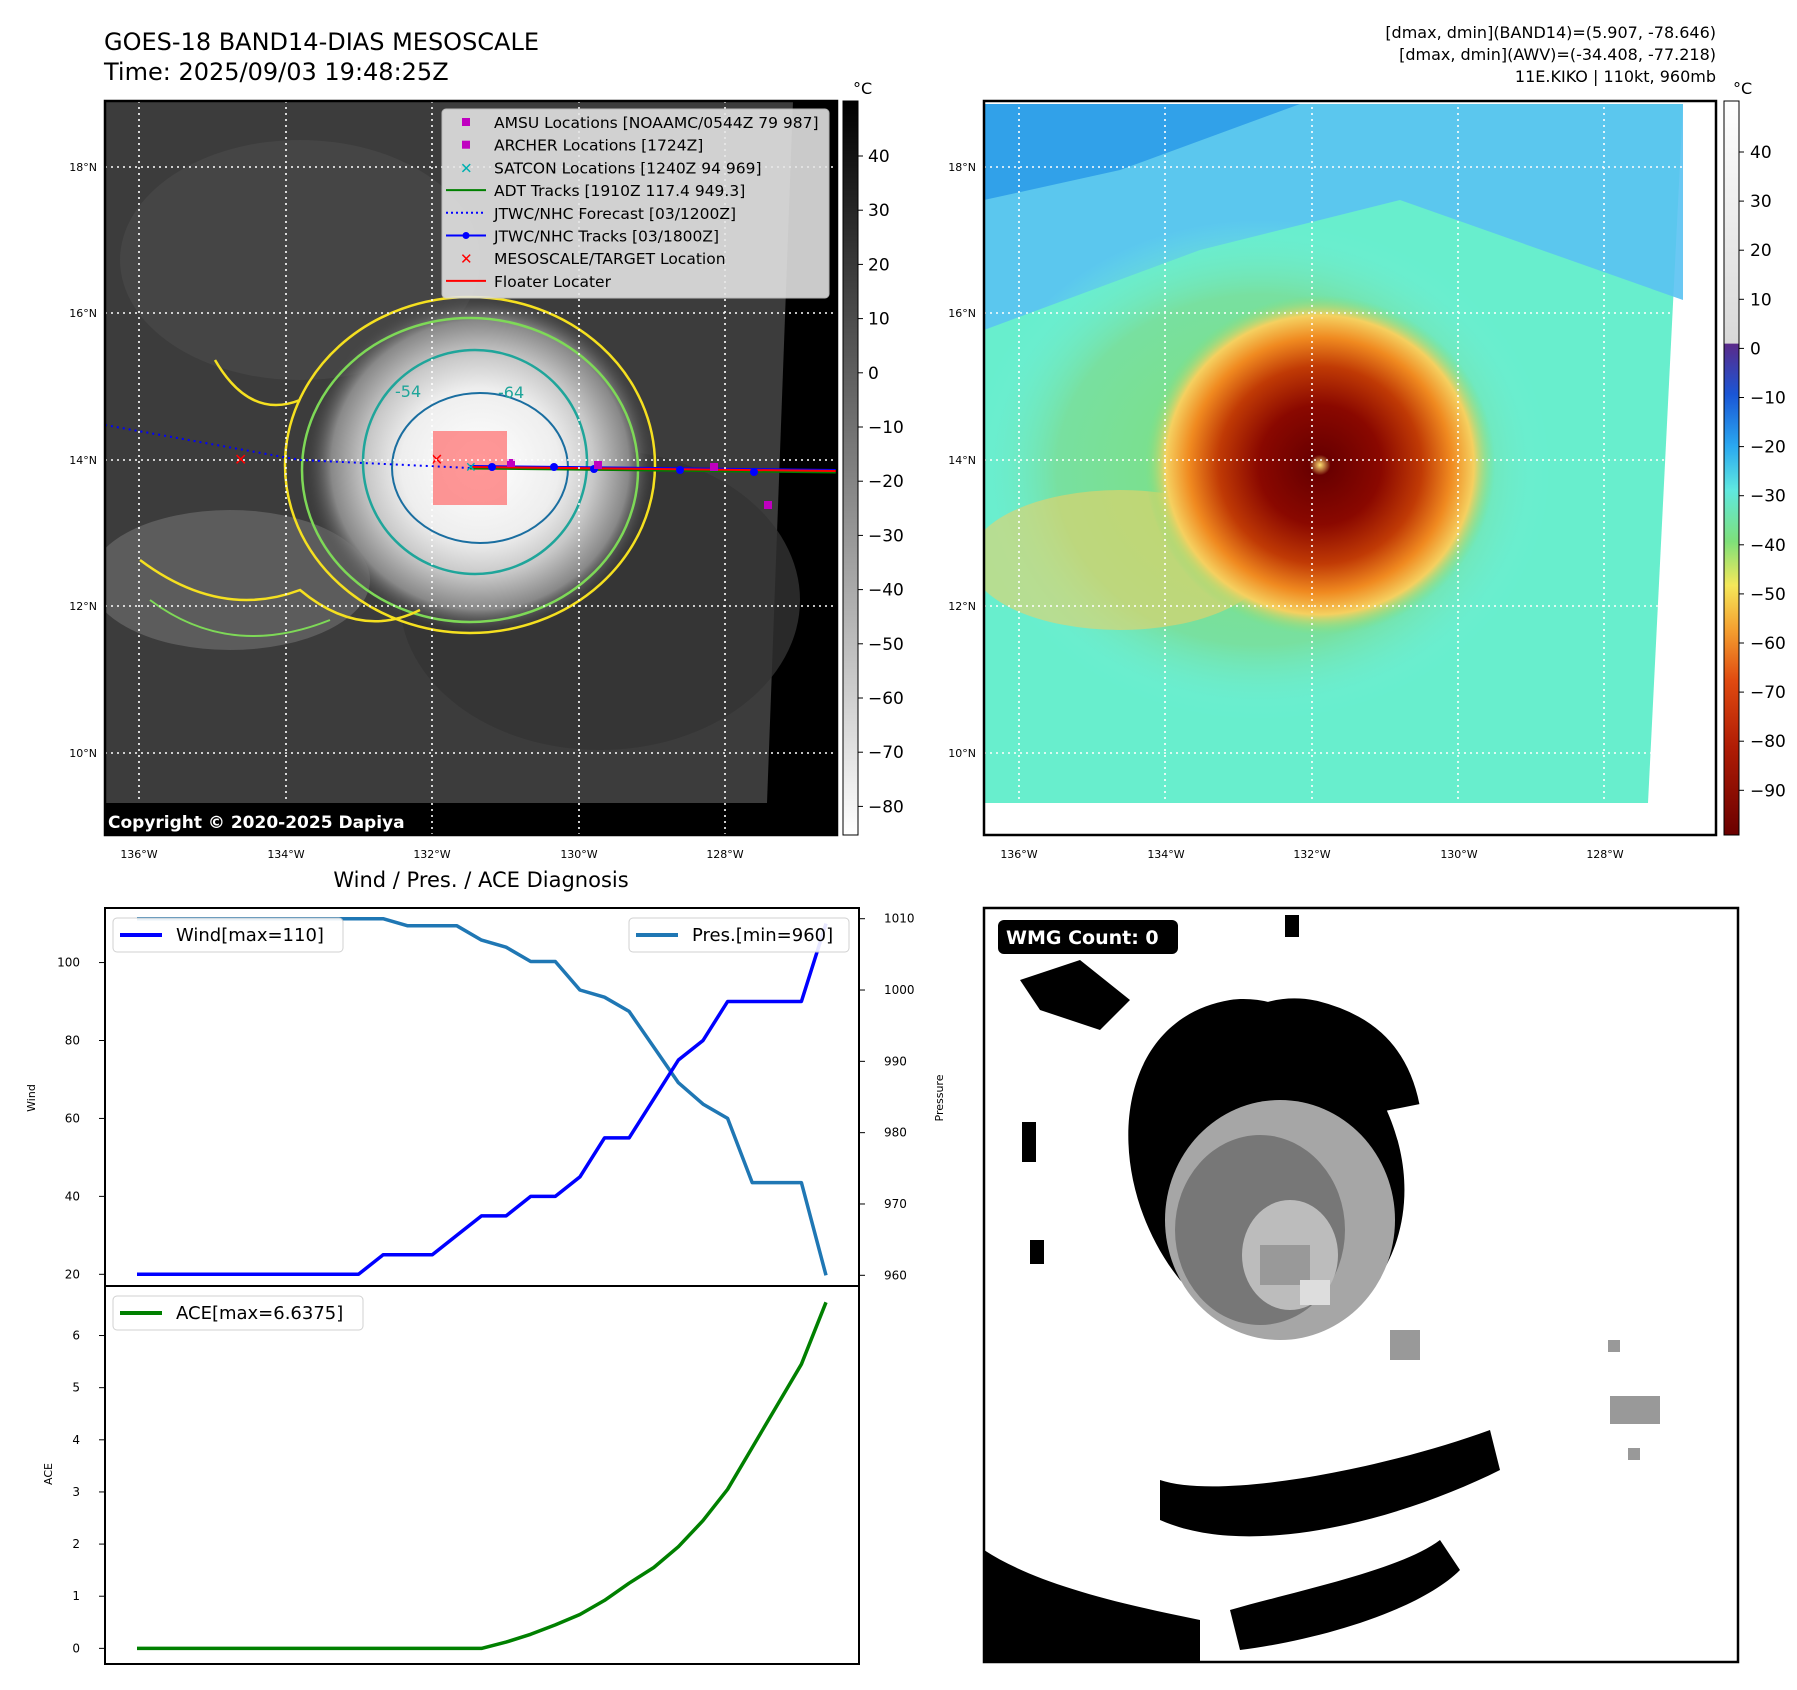 Image resolution: width=1797 pixels, height=1690 pixels. What do you see at coordinates (511, 392) in the screenshot?
I see `contour-label-64: -64` at bounding box center [511, 392].